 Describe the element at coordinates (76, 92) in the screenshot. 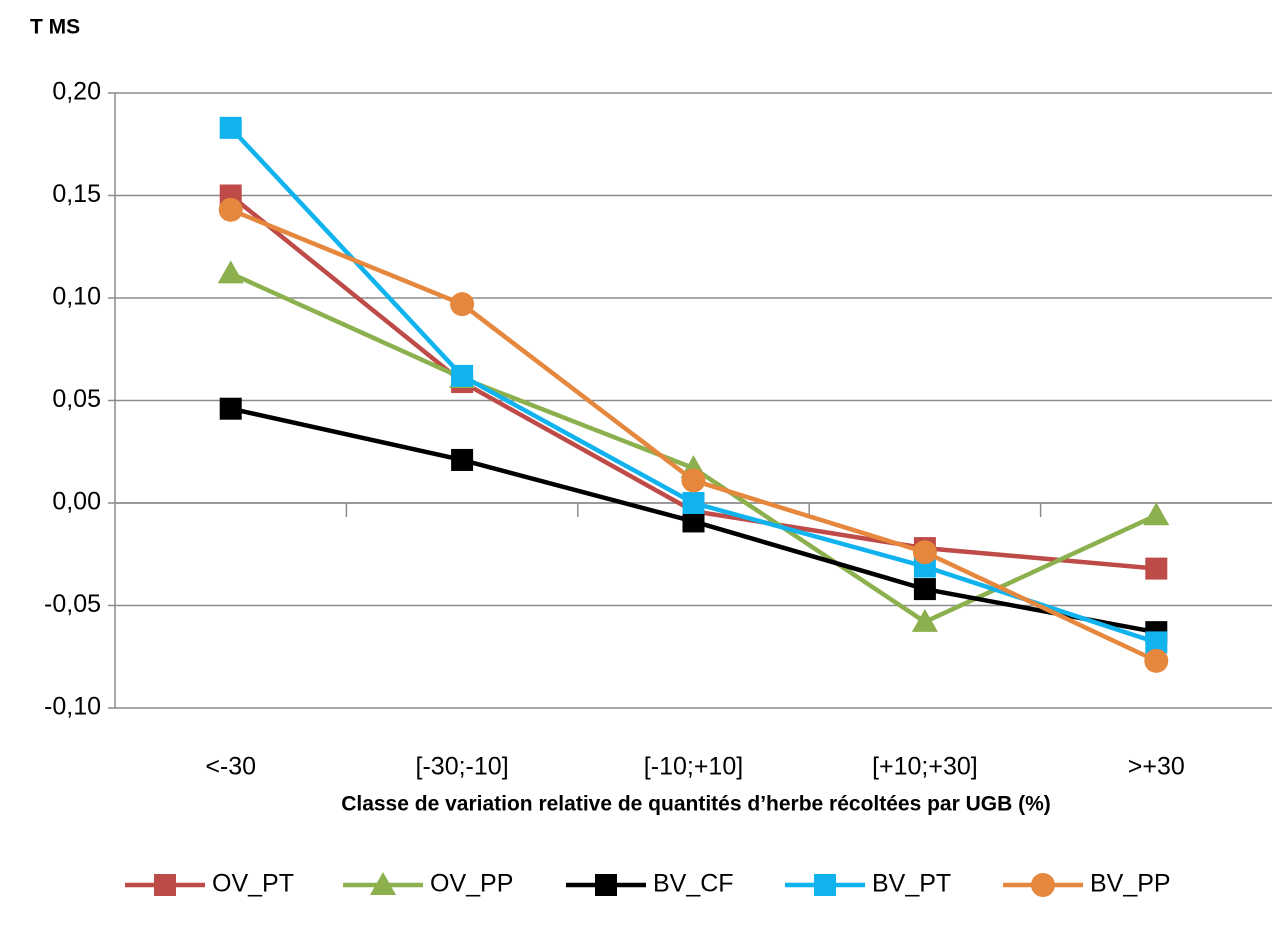

I see `y-tick-label: 0,20` at that location.